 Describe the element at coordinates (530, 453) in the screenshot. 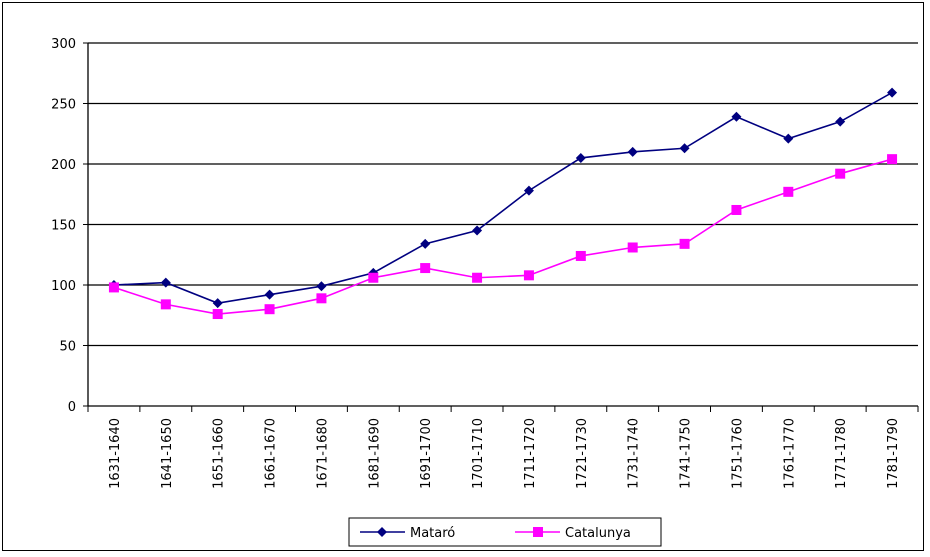

I see `x-tick-label: 1711-1720` at that location.